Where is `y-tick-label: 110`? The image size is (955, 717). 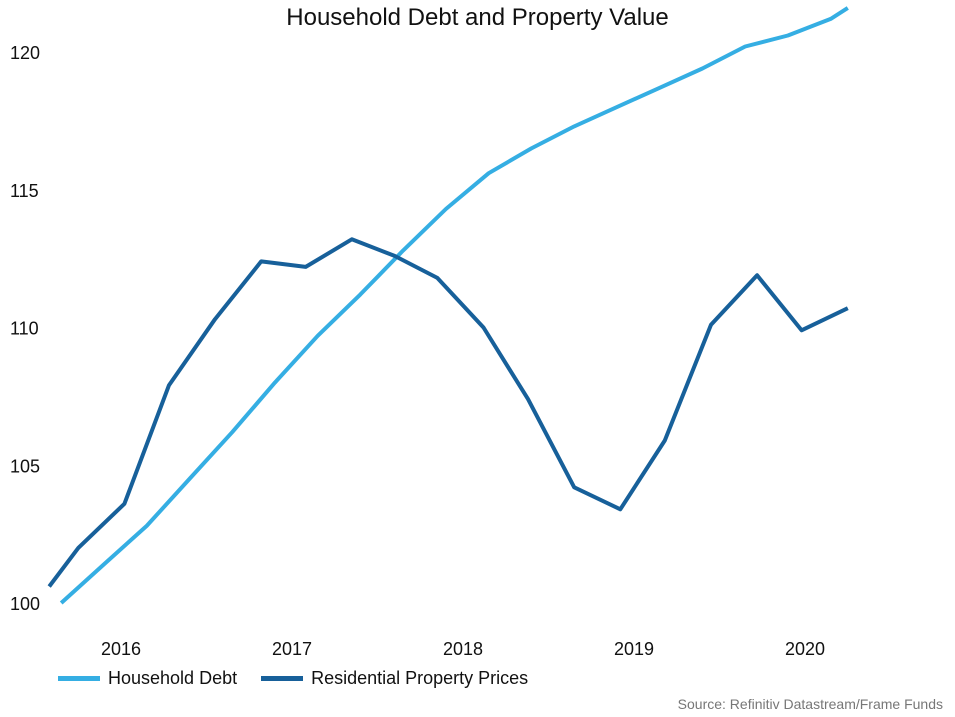 y-tick-label: 110 is located at coordinates (24, 329).